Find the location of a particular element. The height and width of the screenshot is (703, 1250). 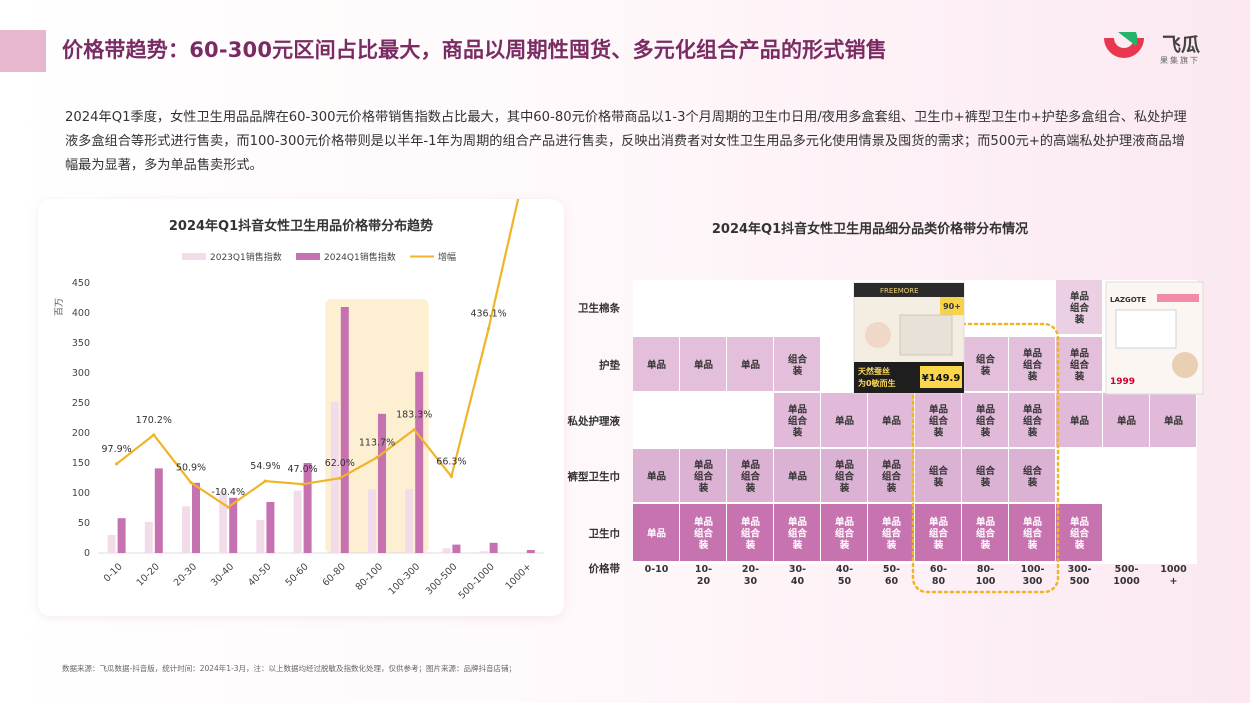

title-accent-bar is located at coordinates (23, 51).